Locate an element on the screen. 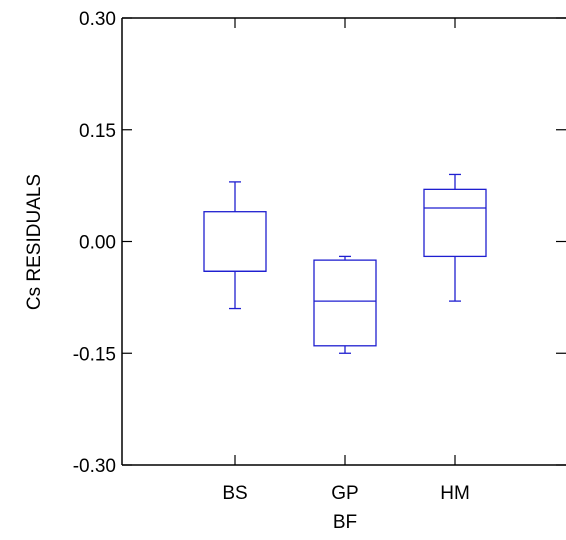 The width and height of the screenshot is (566, 540). box-hm is located at coordinates (455, 237).